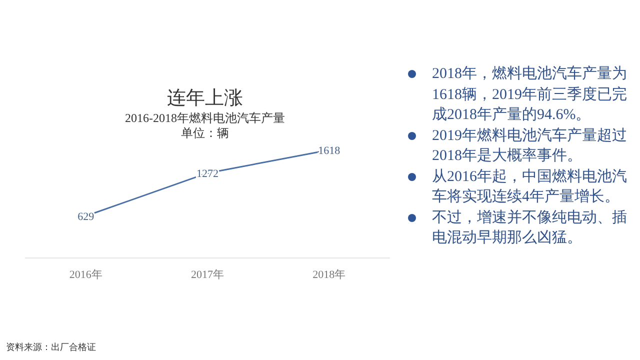 Image resolution: width=640 pixels, height=360 pixels. I want to click on x-tick-label: 2016年, so click(85, 275).